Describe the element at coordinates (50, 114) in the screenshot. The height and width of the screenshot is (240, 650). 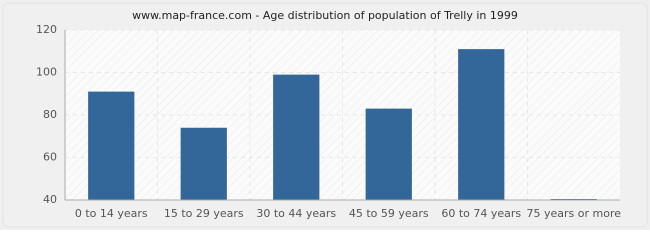
I see `y-tick-label: 80` at that location.